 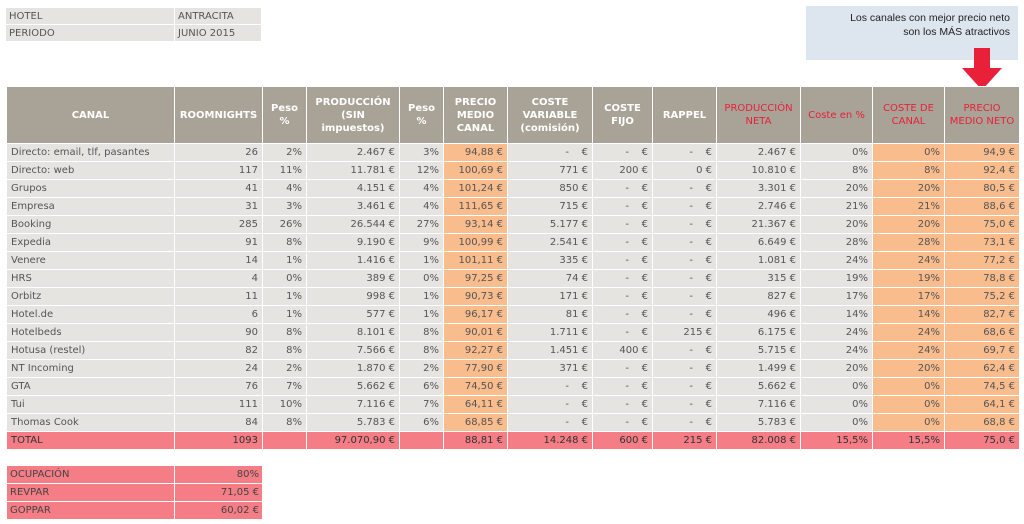 I want to click on cell-10: 8%, so click(x=836, y=170).